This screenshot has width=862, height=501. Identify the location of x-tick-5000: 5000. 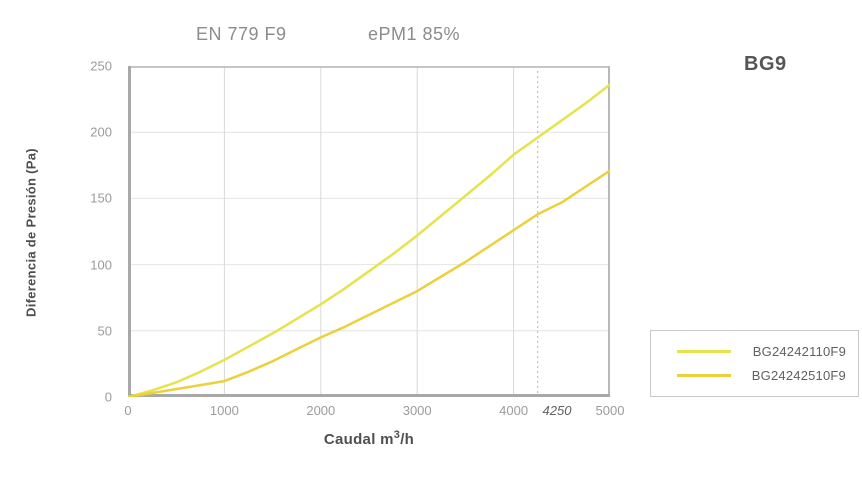
(610, 410).